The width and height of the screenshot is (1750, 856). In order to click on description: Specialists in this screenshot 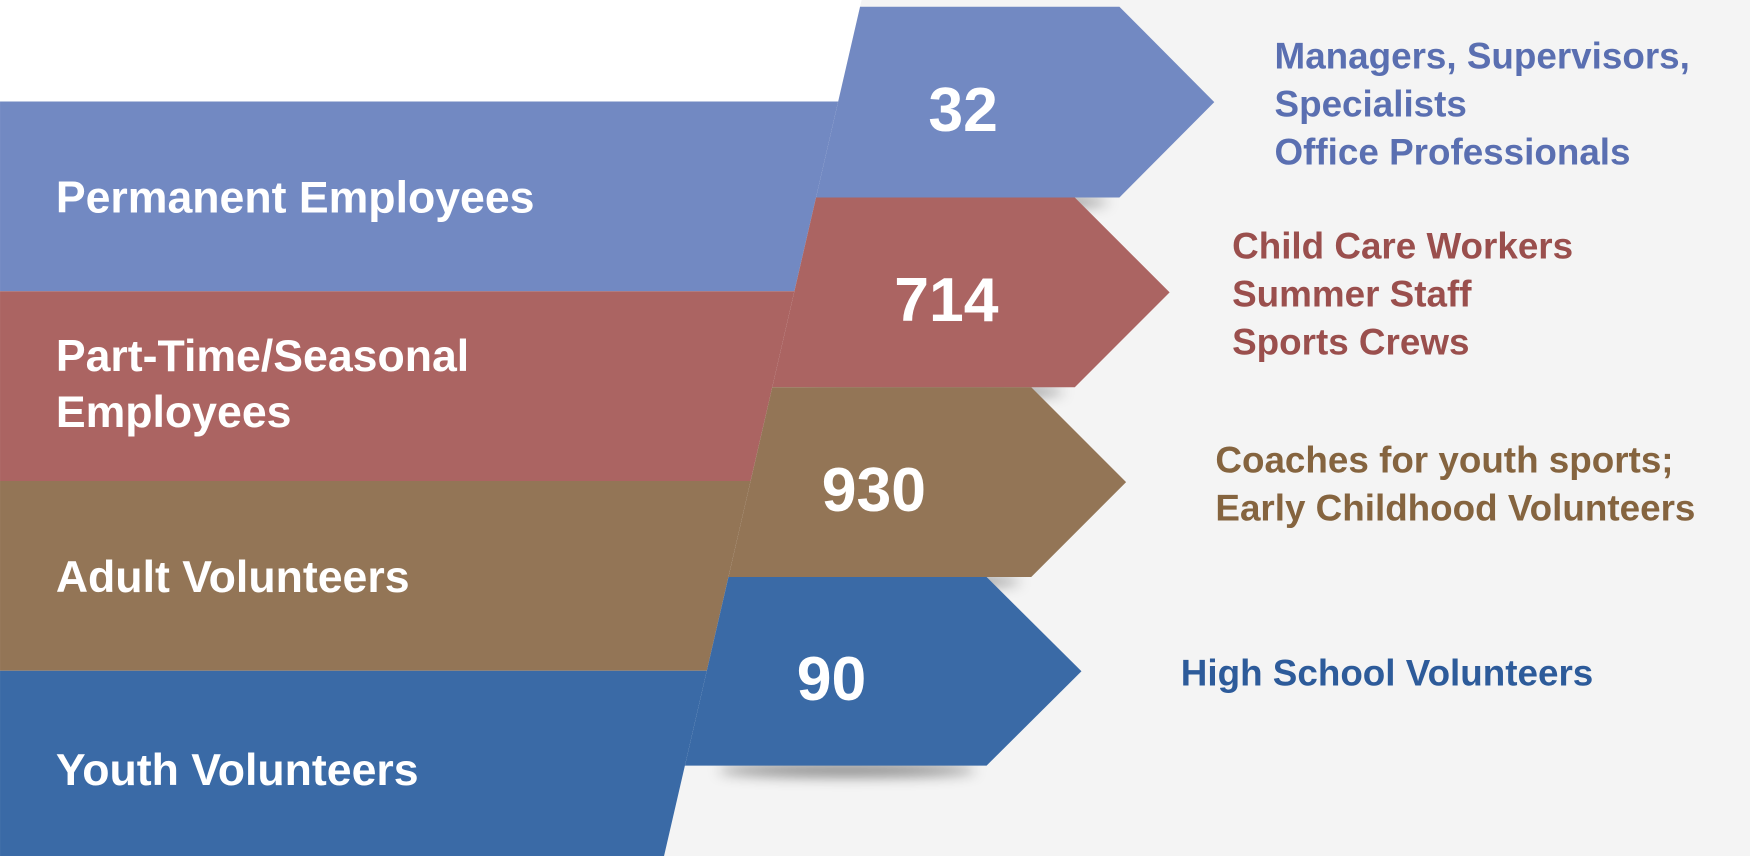, I will do `click(1371, 103)`.